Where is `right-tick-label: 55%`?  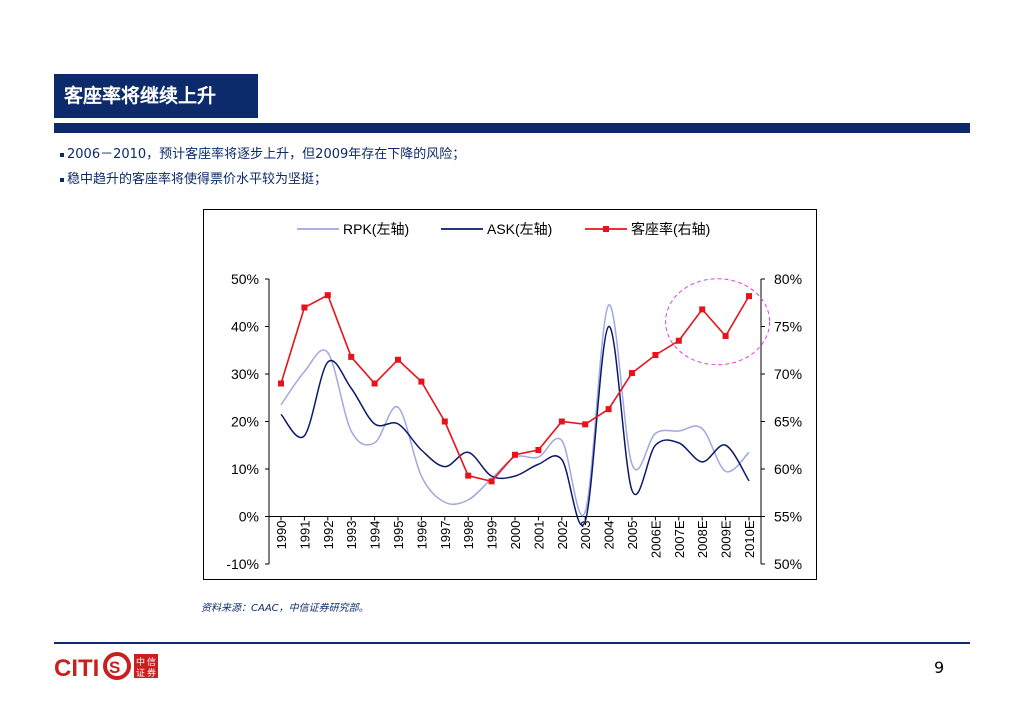
right-tick-label: 55% is located at coordinates (788, 517).